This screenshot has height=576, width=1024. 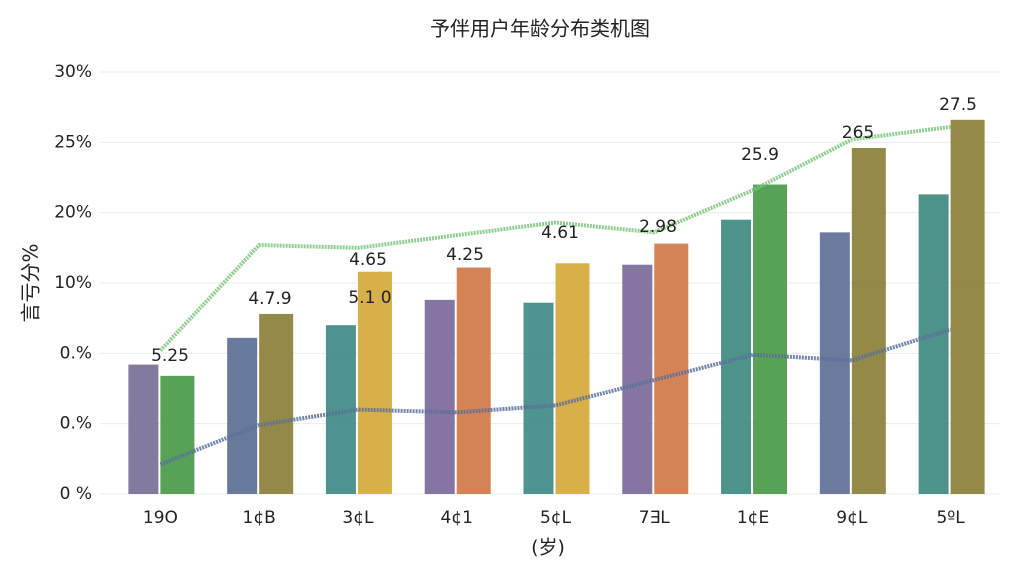 What do you see at coordinates (73, 72) in the screenshot?
I see `y-tick-label: 30%` at bounding box center [73, 72].